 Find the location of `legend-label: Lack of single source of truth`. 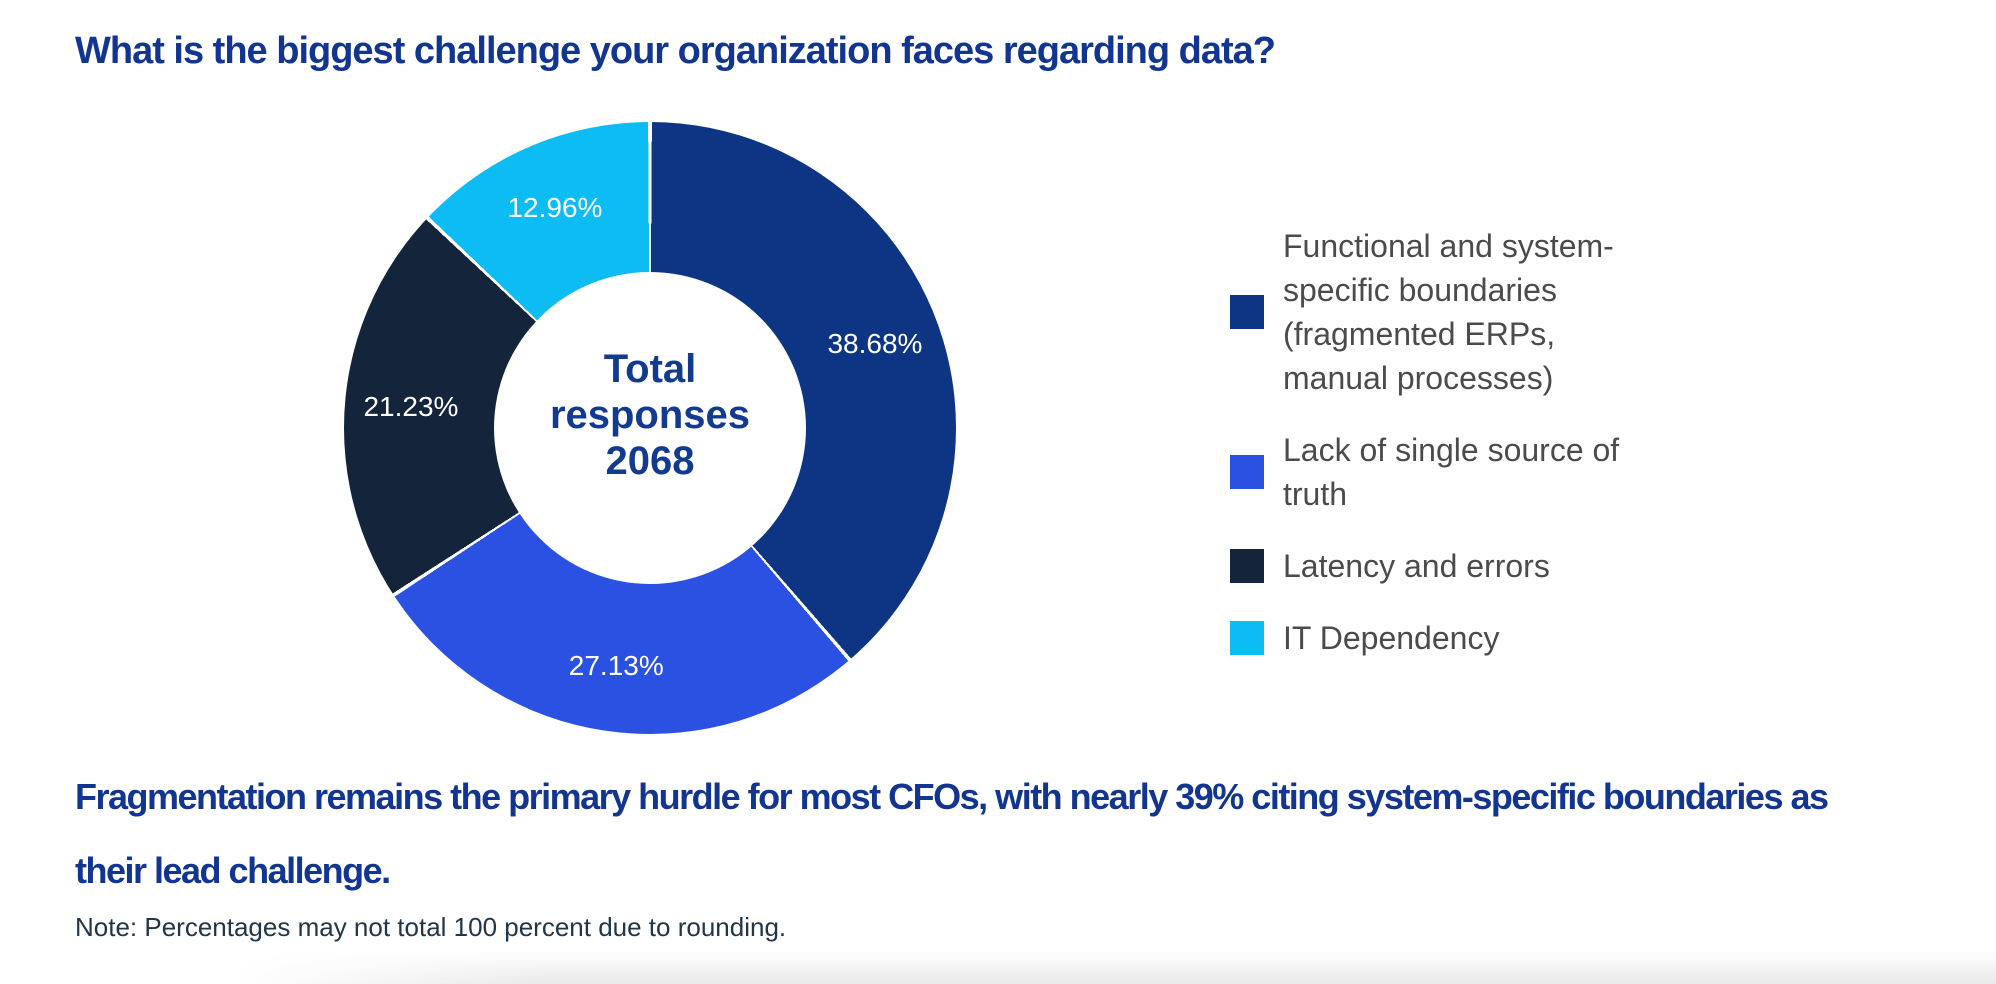

legend-label: Lack of single source of truth is located at coordinates (1451, 472).